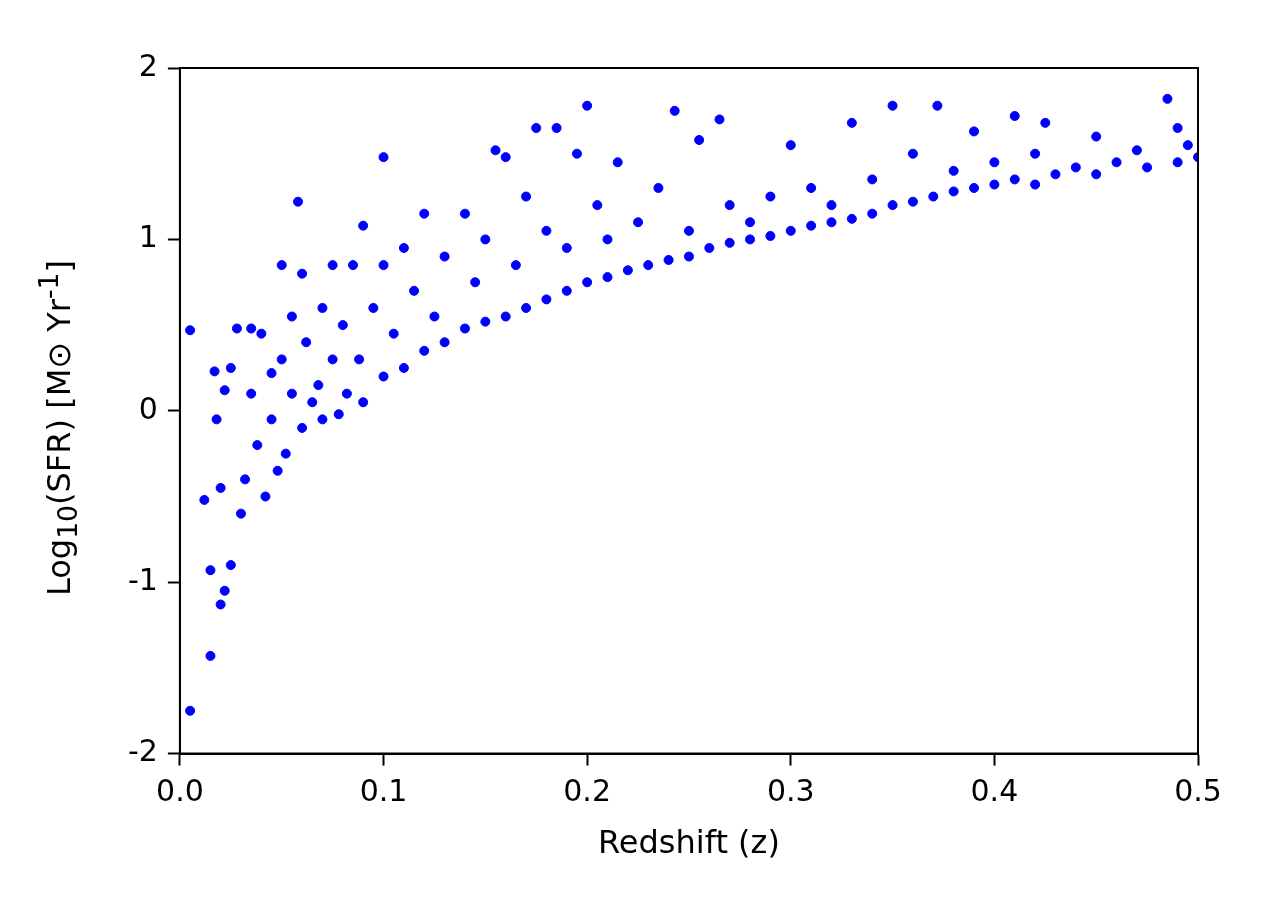 Image resolution: width=1272 pixels, height=908 pixels. I want to click on y-tick-label: 2, so click(148, 65).